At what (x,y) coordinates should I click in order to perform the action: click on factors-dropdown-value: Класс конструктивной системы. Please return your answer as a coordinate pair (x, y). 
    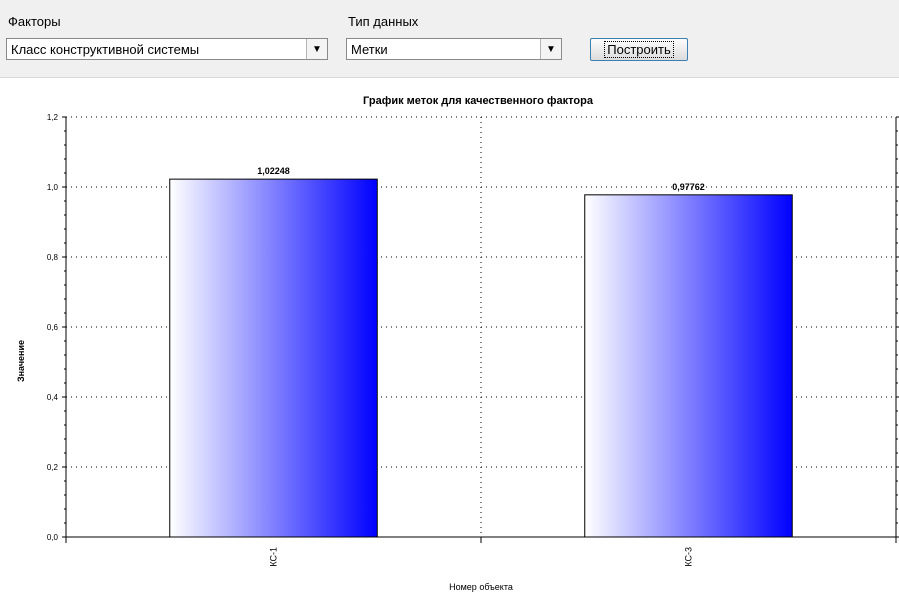
    Looking at the image, I should click on (105, 49).